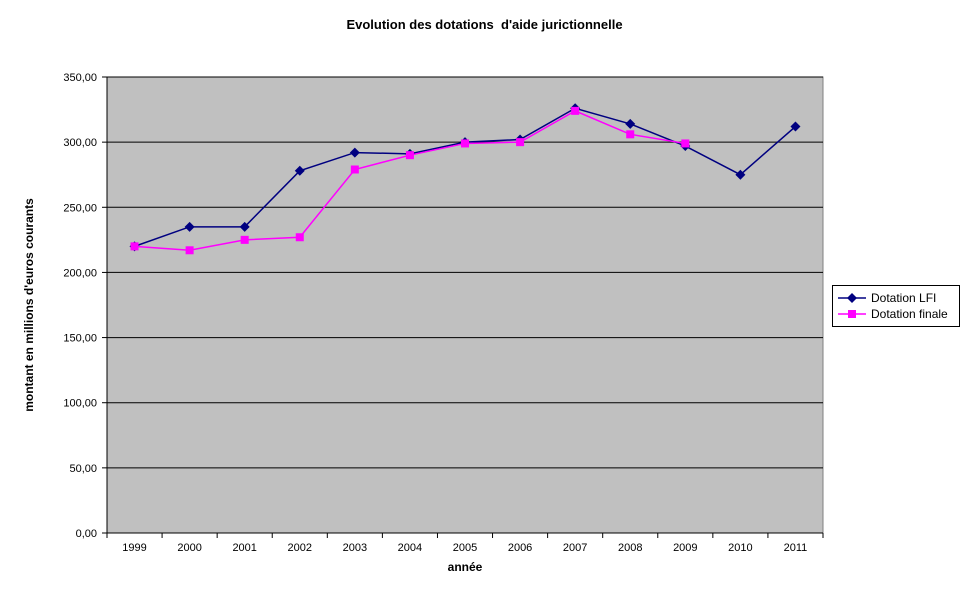 The height and width of the screenshot is (602, 969). What do you see at coordinates (896, 306) in the screenshot?
I see `legend: Dotation LFI Dotation finale` at bounding box center [896, 306].